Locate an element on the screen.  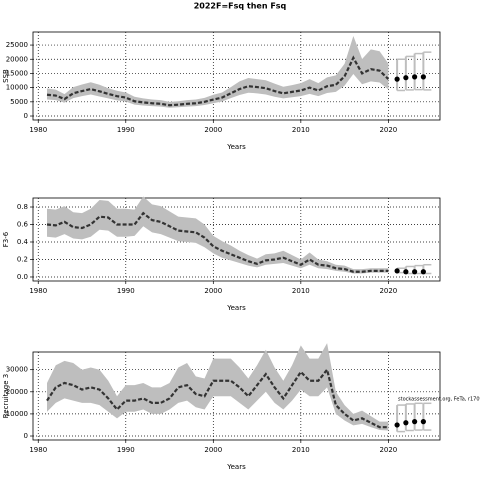
y-tick-label: 5000 is located at coordinates (19, 102).